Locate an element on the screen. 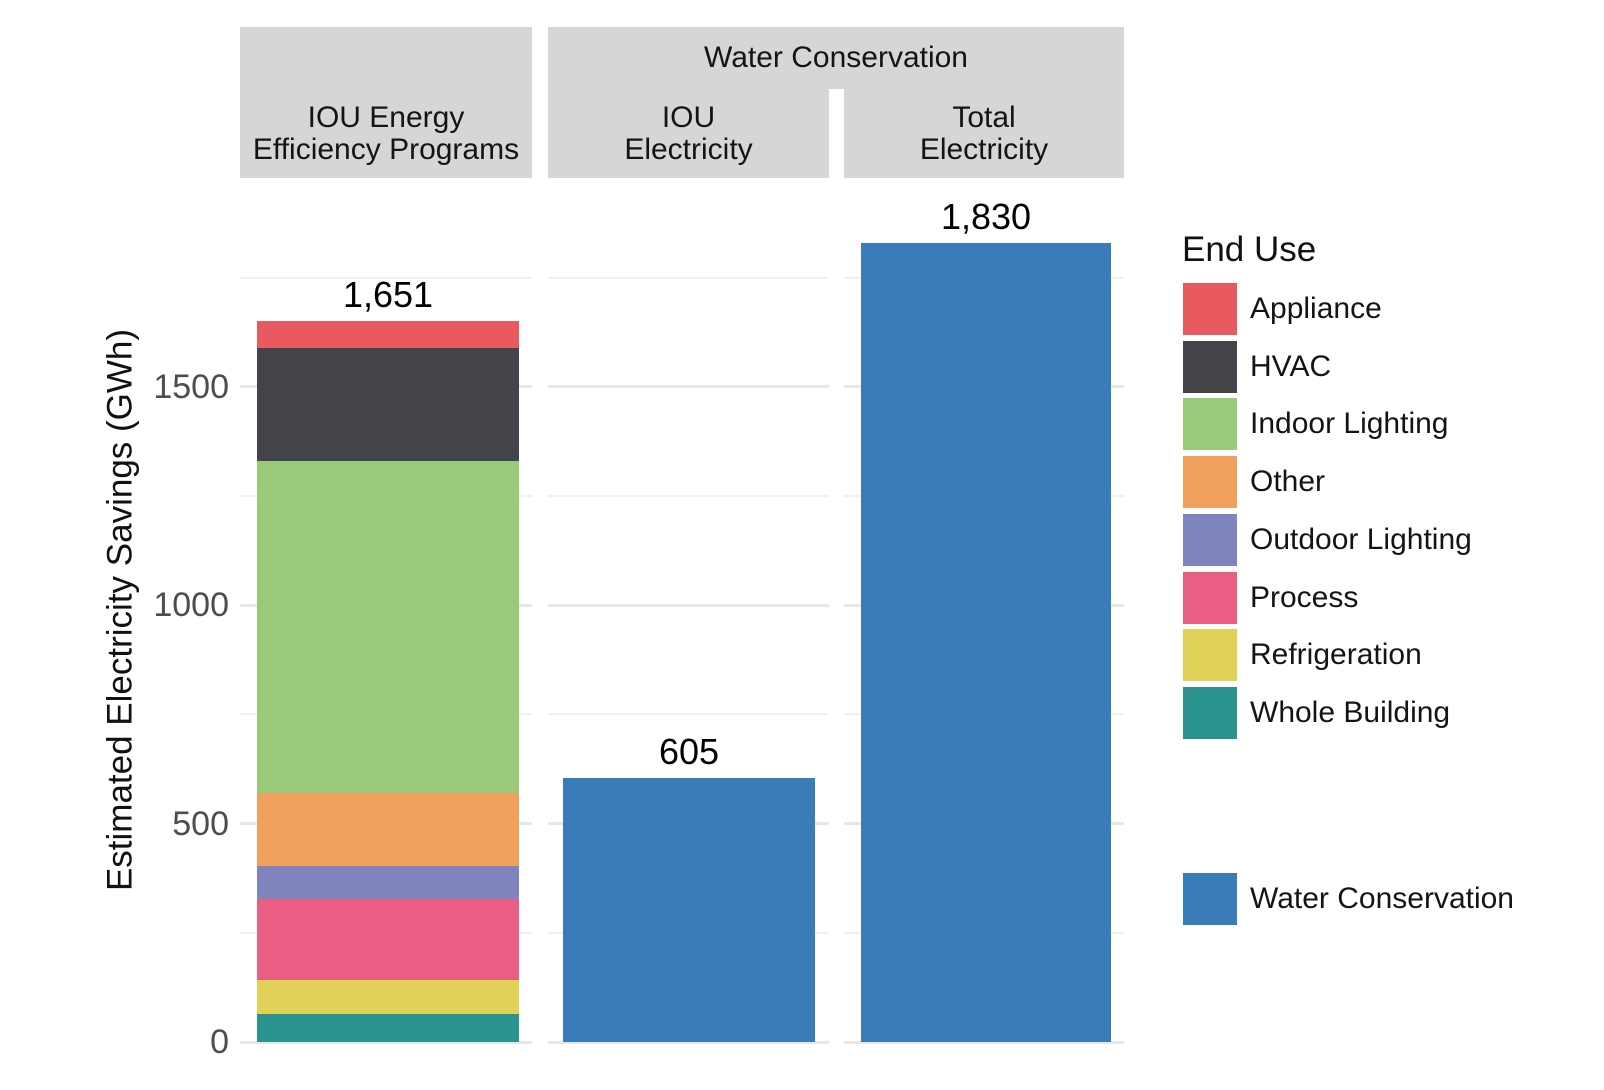 The width and height of the screenshot is (1604, 1090). facet-strip-iou-energy-efficiency-programs is located at coordinates (386, 102).